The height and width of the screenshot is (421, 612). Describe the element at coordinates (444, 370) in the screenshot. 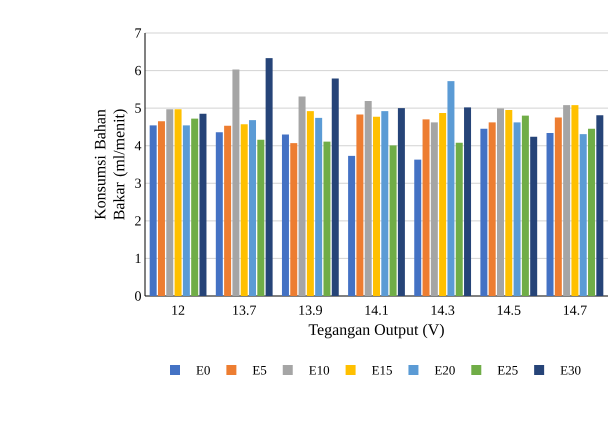

I see `legend-label: E20` at that location.